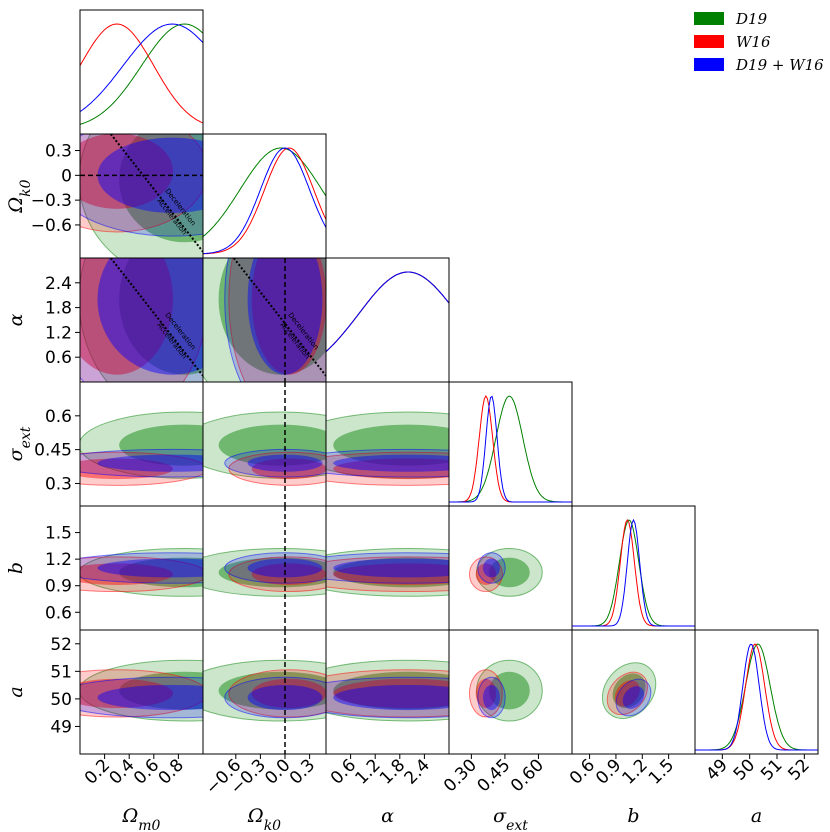  Describe the element at coordinates (527, 775) in the screenshot. I see `x-tick-label: 0.60` at that location.